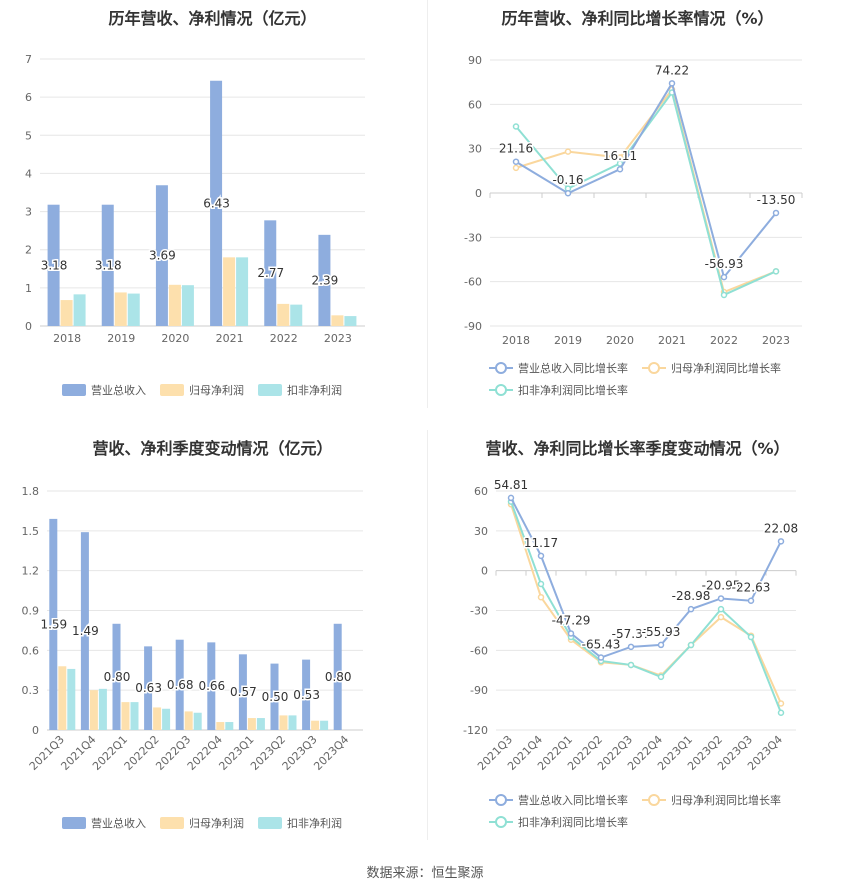 Image resolution: width=850 pixels, height=891 pixels. What do you see at coordinates (216, 203) in the screenshot?
I see `data-label: 6.43` at bounding box center [216, 203].